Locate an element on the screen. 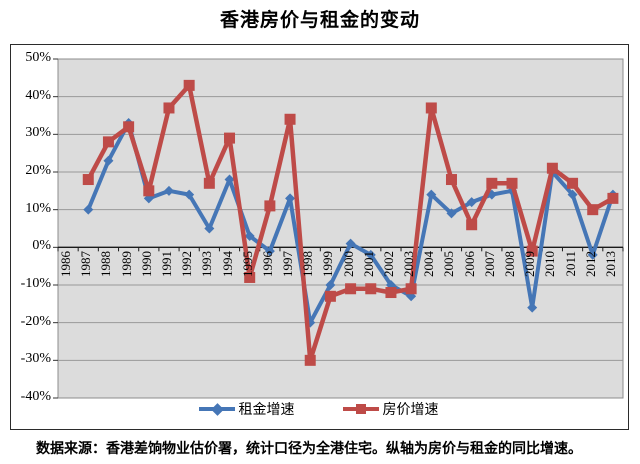 The width and height of the screenshot is (640, 464). x-axis-label: 2001 is located at coordinates (368, 264).